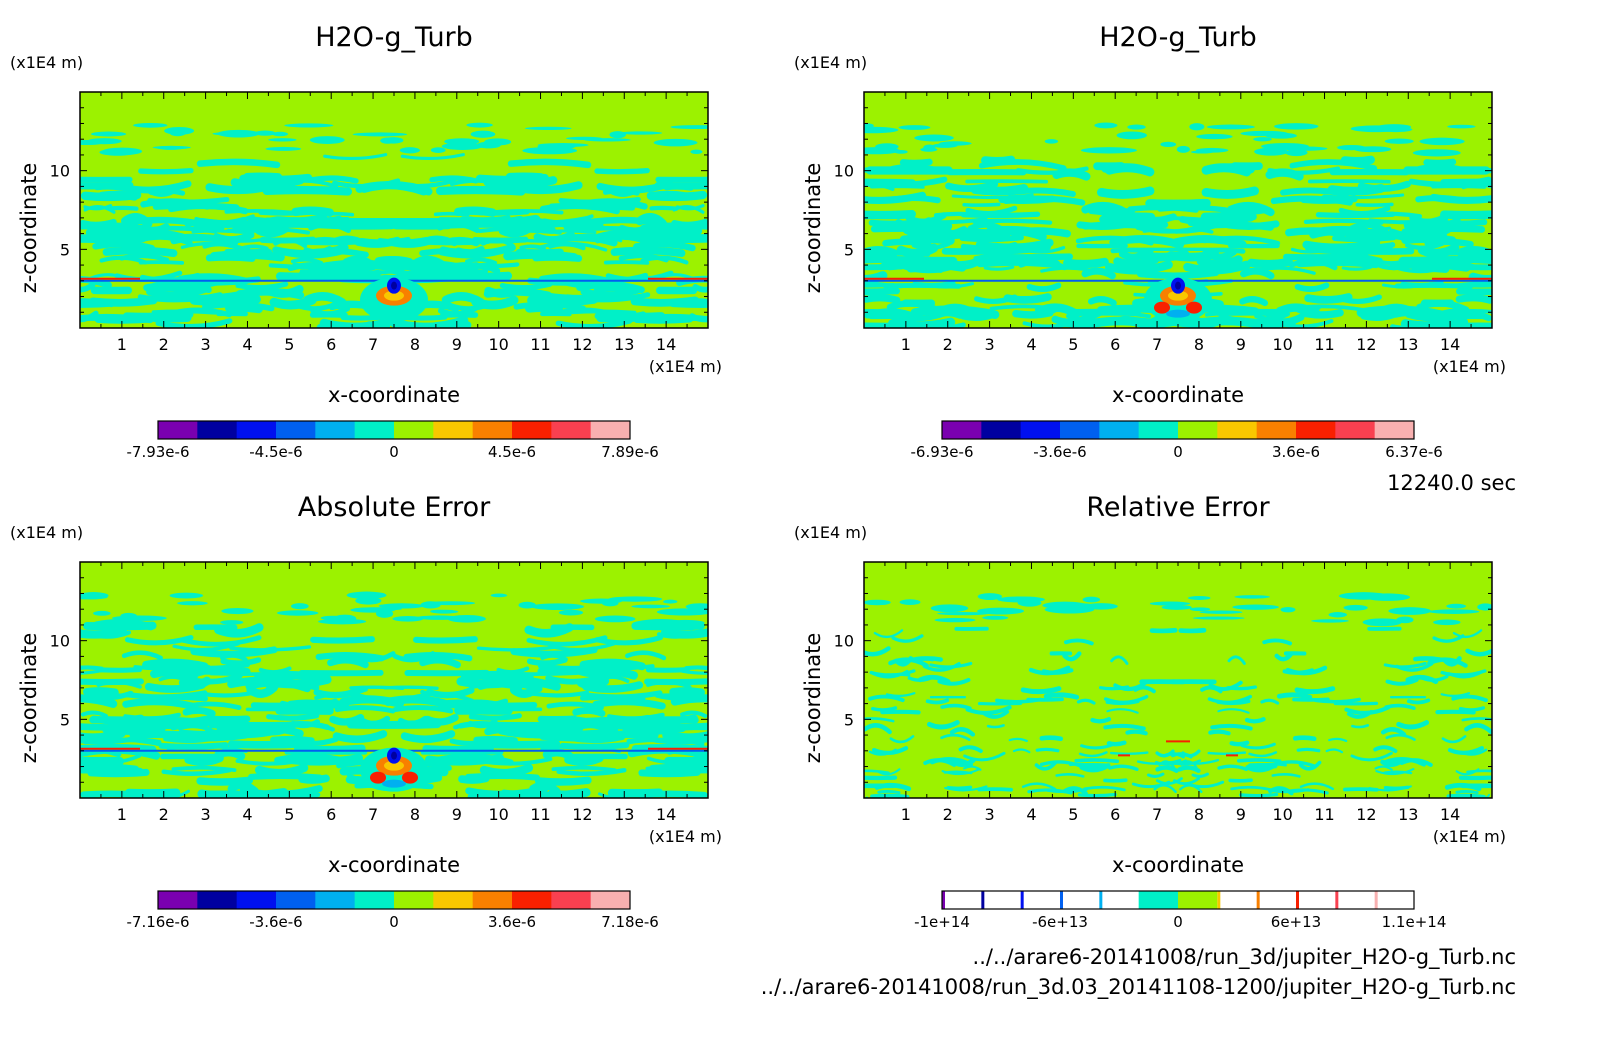 This screenshot has width=1604, height=1054. What do you see at coordinates (1059, 452) in the screenshot?
I see `colorbar-label: -3.6e-6` at bounding box center [1059, 452].